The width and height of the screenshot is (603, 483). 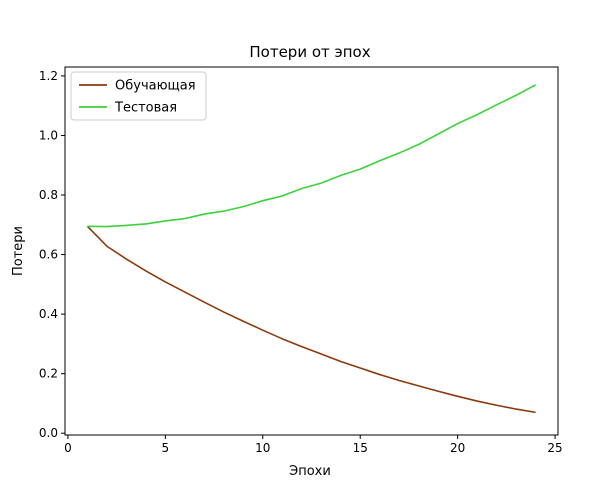 I want to click on x-axis-label: Эпохи, so click(x=310, y=471).